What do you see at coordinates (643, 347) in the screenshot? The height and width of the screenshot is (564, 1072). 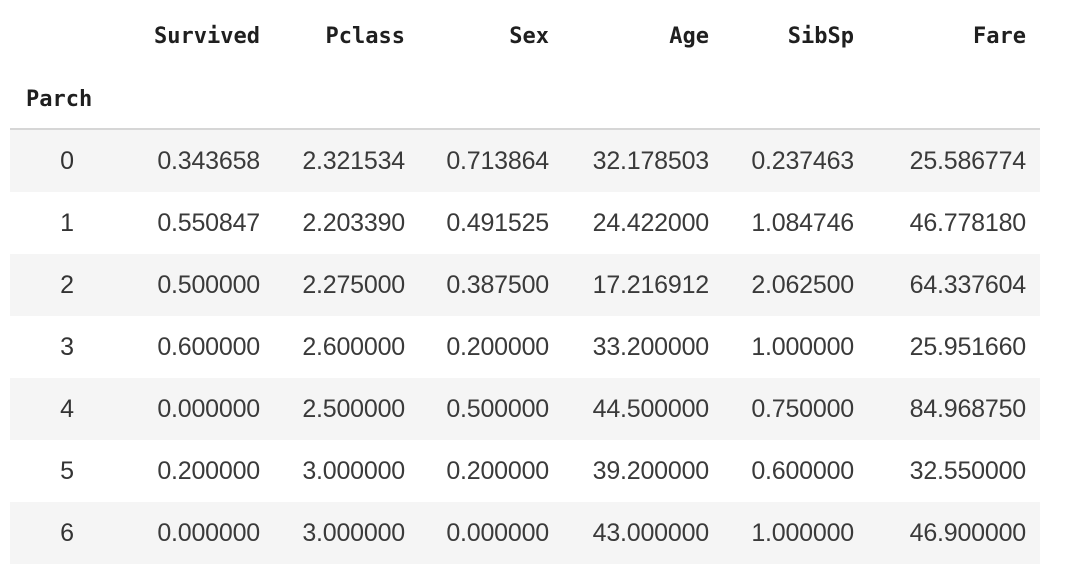 I see `cell-age: 33.200000` at bounding box center [643, 347].